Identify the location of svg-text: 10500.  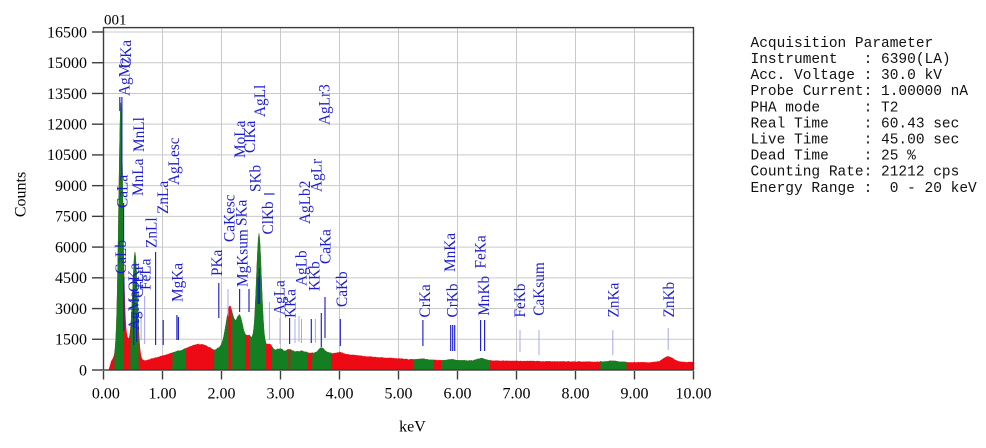
(67, 155).